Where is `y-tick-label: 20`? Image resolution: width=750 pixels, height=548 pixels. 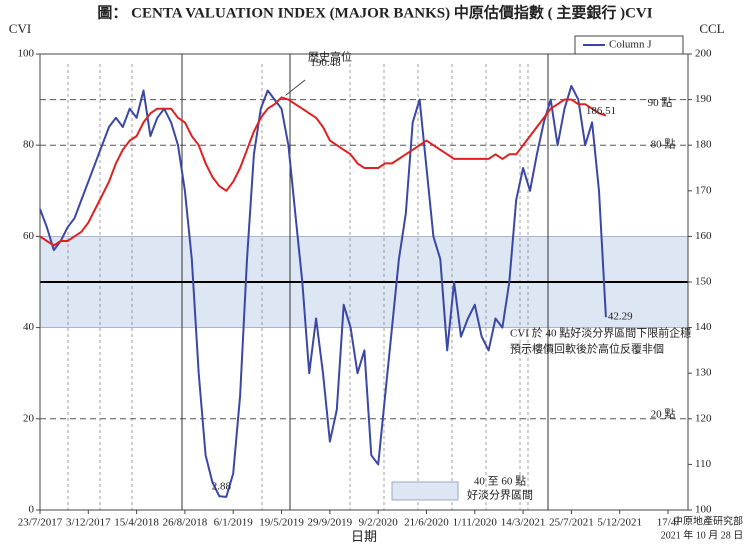 y-tick-label: 20 is located at coordinates (29, 418).